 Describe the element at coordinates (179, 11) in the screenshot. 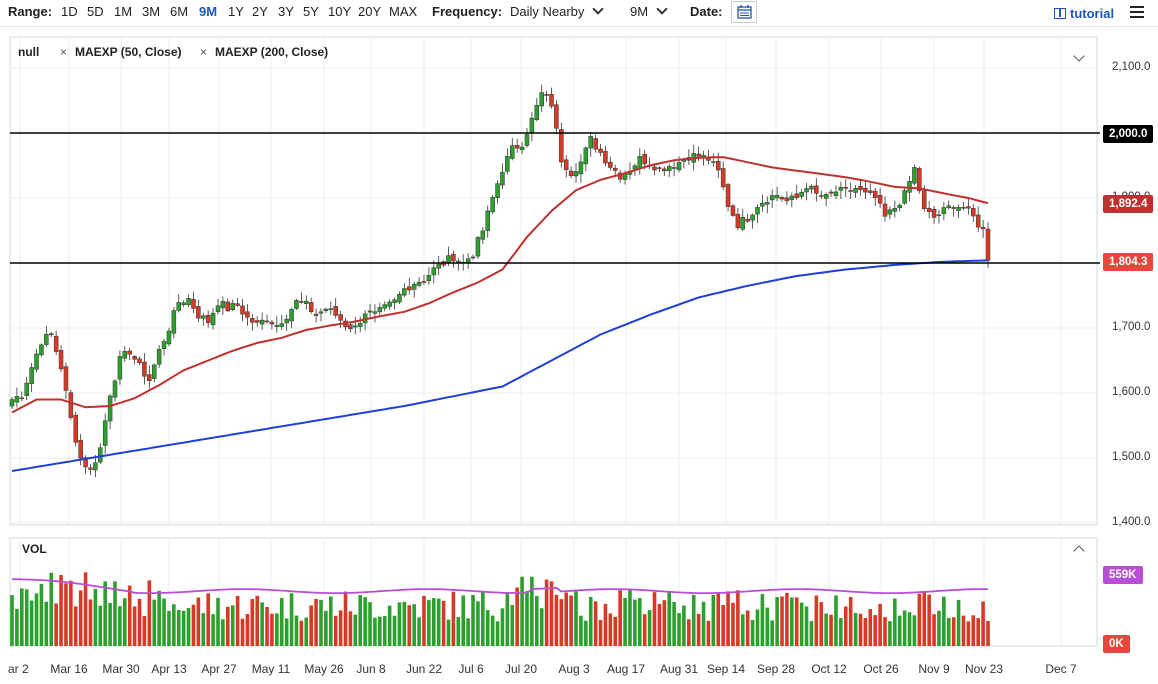

I see `range-6m: 6M` at that location.